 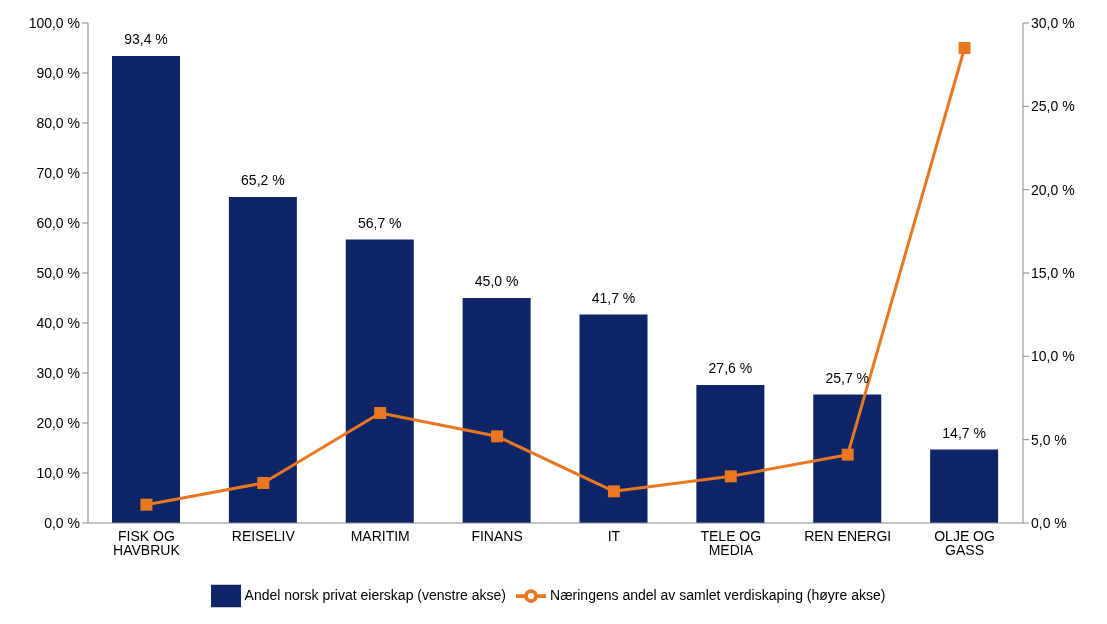 I want to click on y-tick-label: 20,0 %, so click(x=58, y=422).